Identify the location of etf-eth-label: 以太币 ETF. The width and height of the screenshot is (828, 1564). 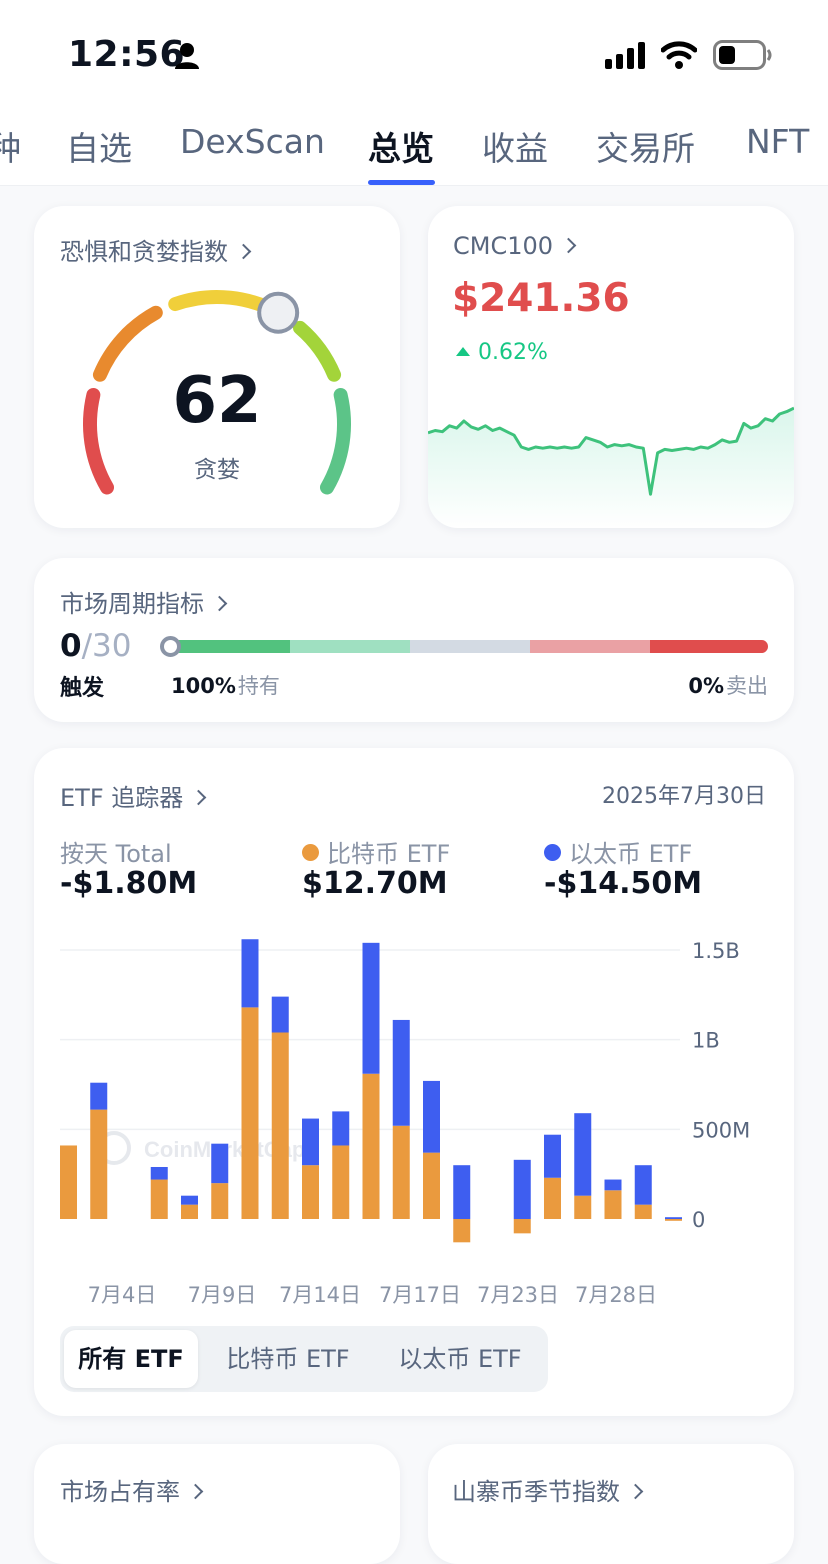
(618, 851).